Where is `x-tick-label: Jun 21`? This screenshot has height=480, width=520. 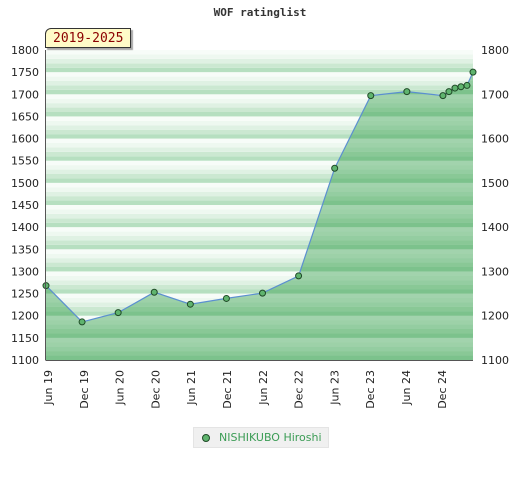
x-tick-label: Jun 21 is located at coordinates (191, 388).